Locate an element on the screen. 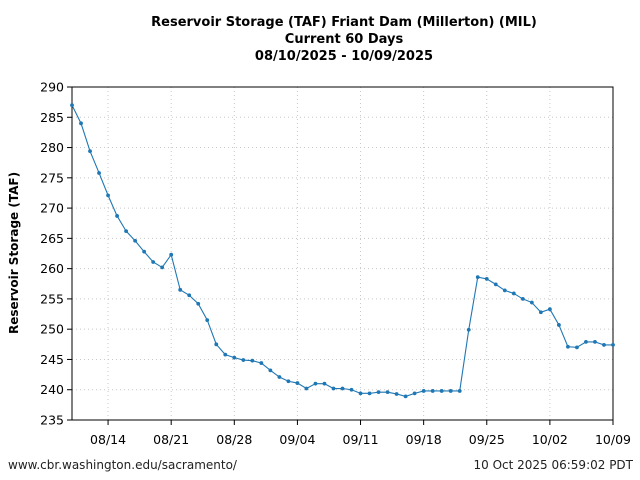 The height and width of the screenshot is (480, 640). x-tick-label: 09/18 is located at coordinates (424, 439).